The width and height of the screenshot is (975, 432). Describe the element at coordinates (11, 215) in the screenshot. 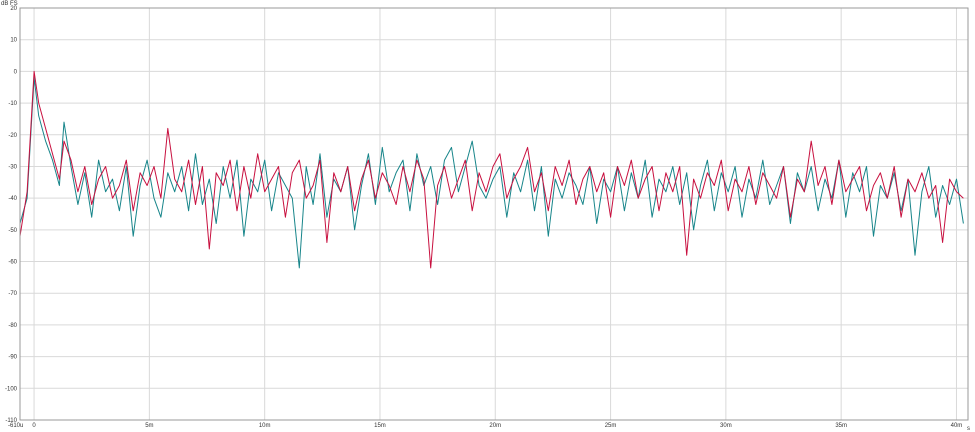

I see `y-axis-ticks: 20 10 0 -10 -20 -30 -40 -50 -60 -70 -80 -90 -100 -110` at that location.